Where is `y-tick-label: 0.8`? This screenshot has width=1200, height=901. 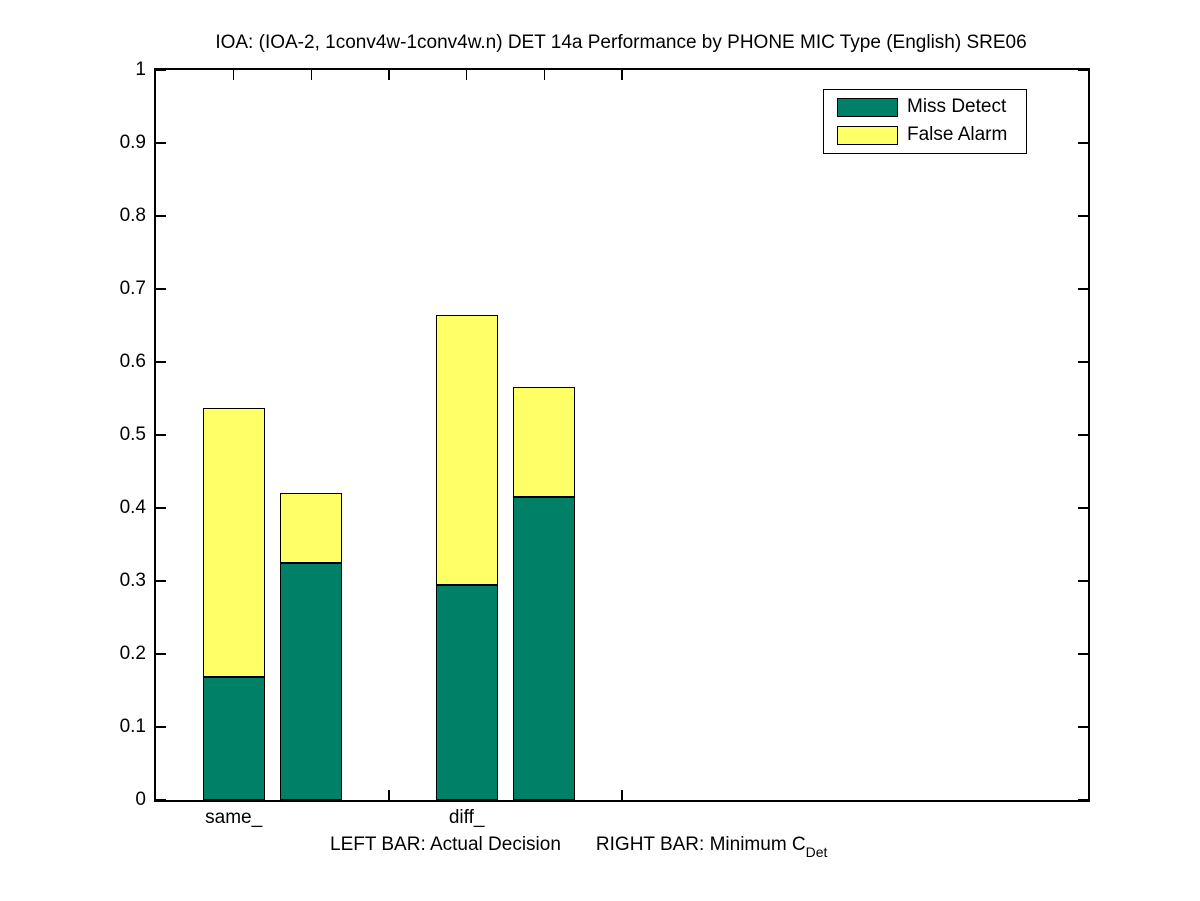 y-tick-label: 0.8 is located at coordinates (132, 215).